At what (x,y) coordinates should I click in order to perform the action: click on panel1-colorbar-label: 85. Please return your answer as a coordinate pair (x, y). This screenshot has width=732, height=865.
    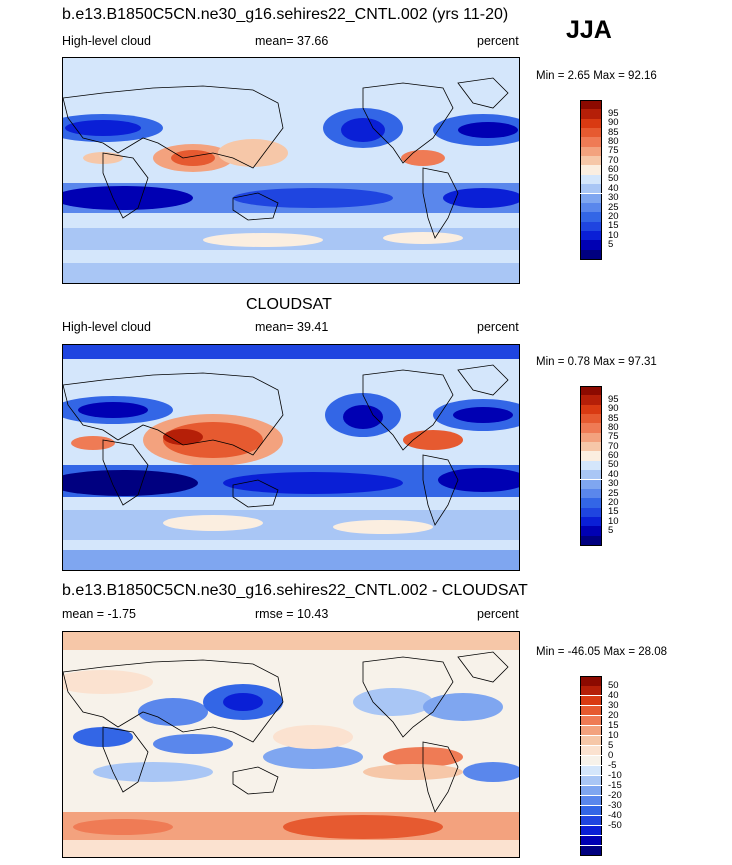
    Looking at the image, I should click on (613, 132).